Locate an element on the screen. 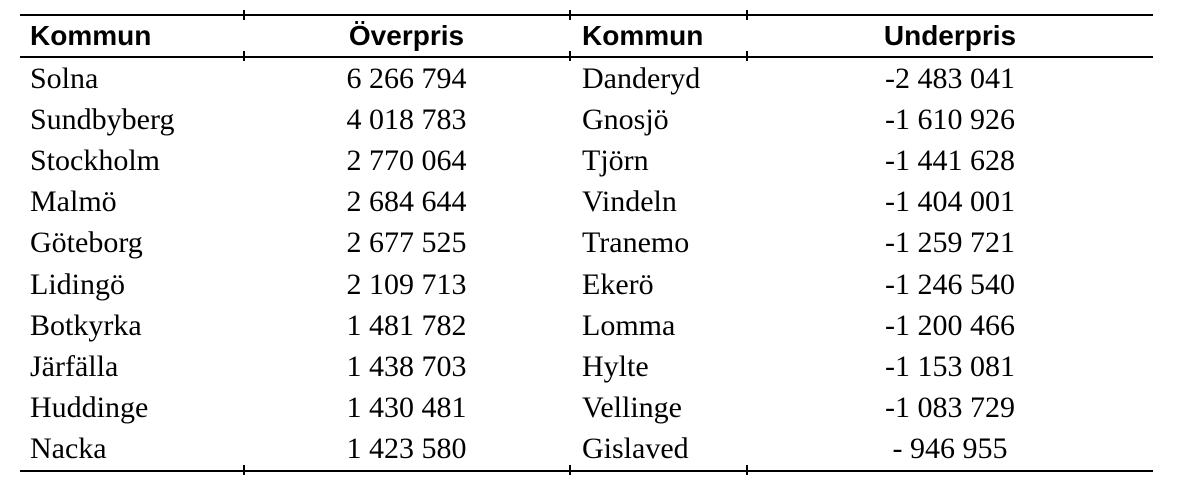  header-kommun-underpris: Kommun is located at coordinates (658, 36).